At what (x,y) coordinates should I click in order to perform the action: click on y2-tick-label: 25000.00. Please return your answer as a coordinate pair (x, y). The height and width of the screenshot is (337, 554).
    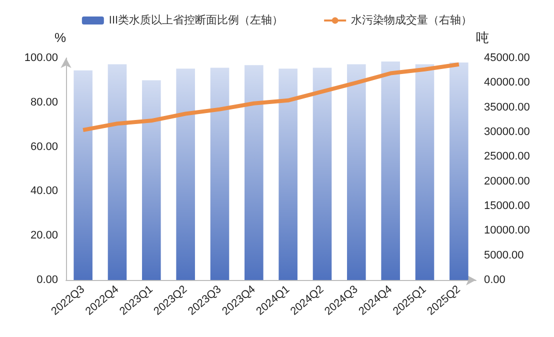
    Looking at the image, I should click on (507, 156).